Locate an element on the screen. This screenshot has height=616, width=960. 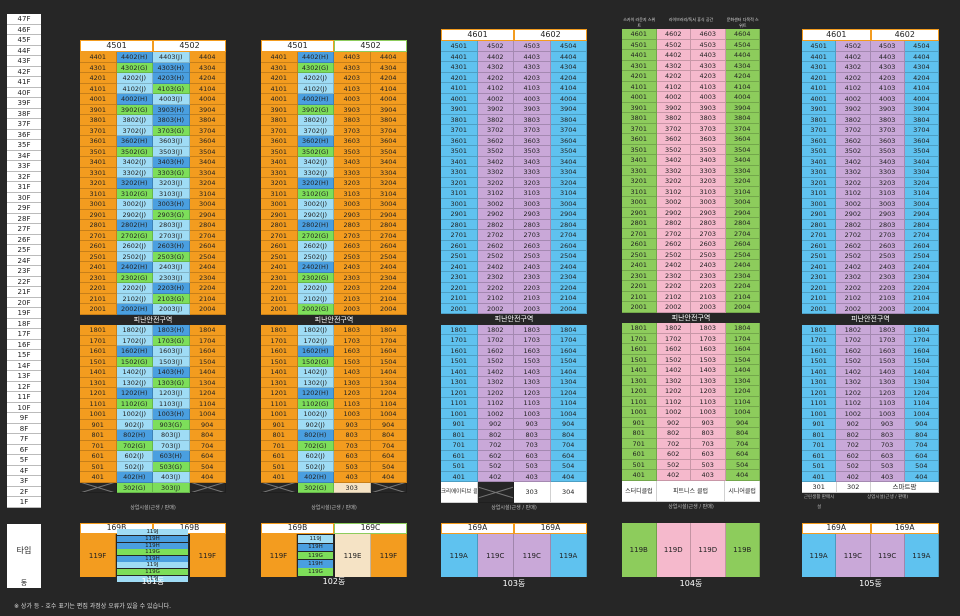
unit-cell: 3801 is located at coordinates (459, 119).